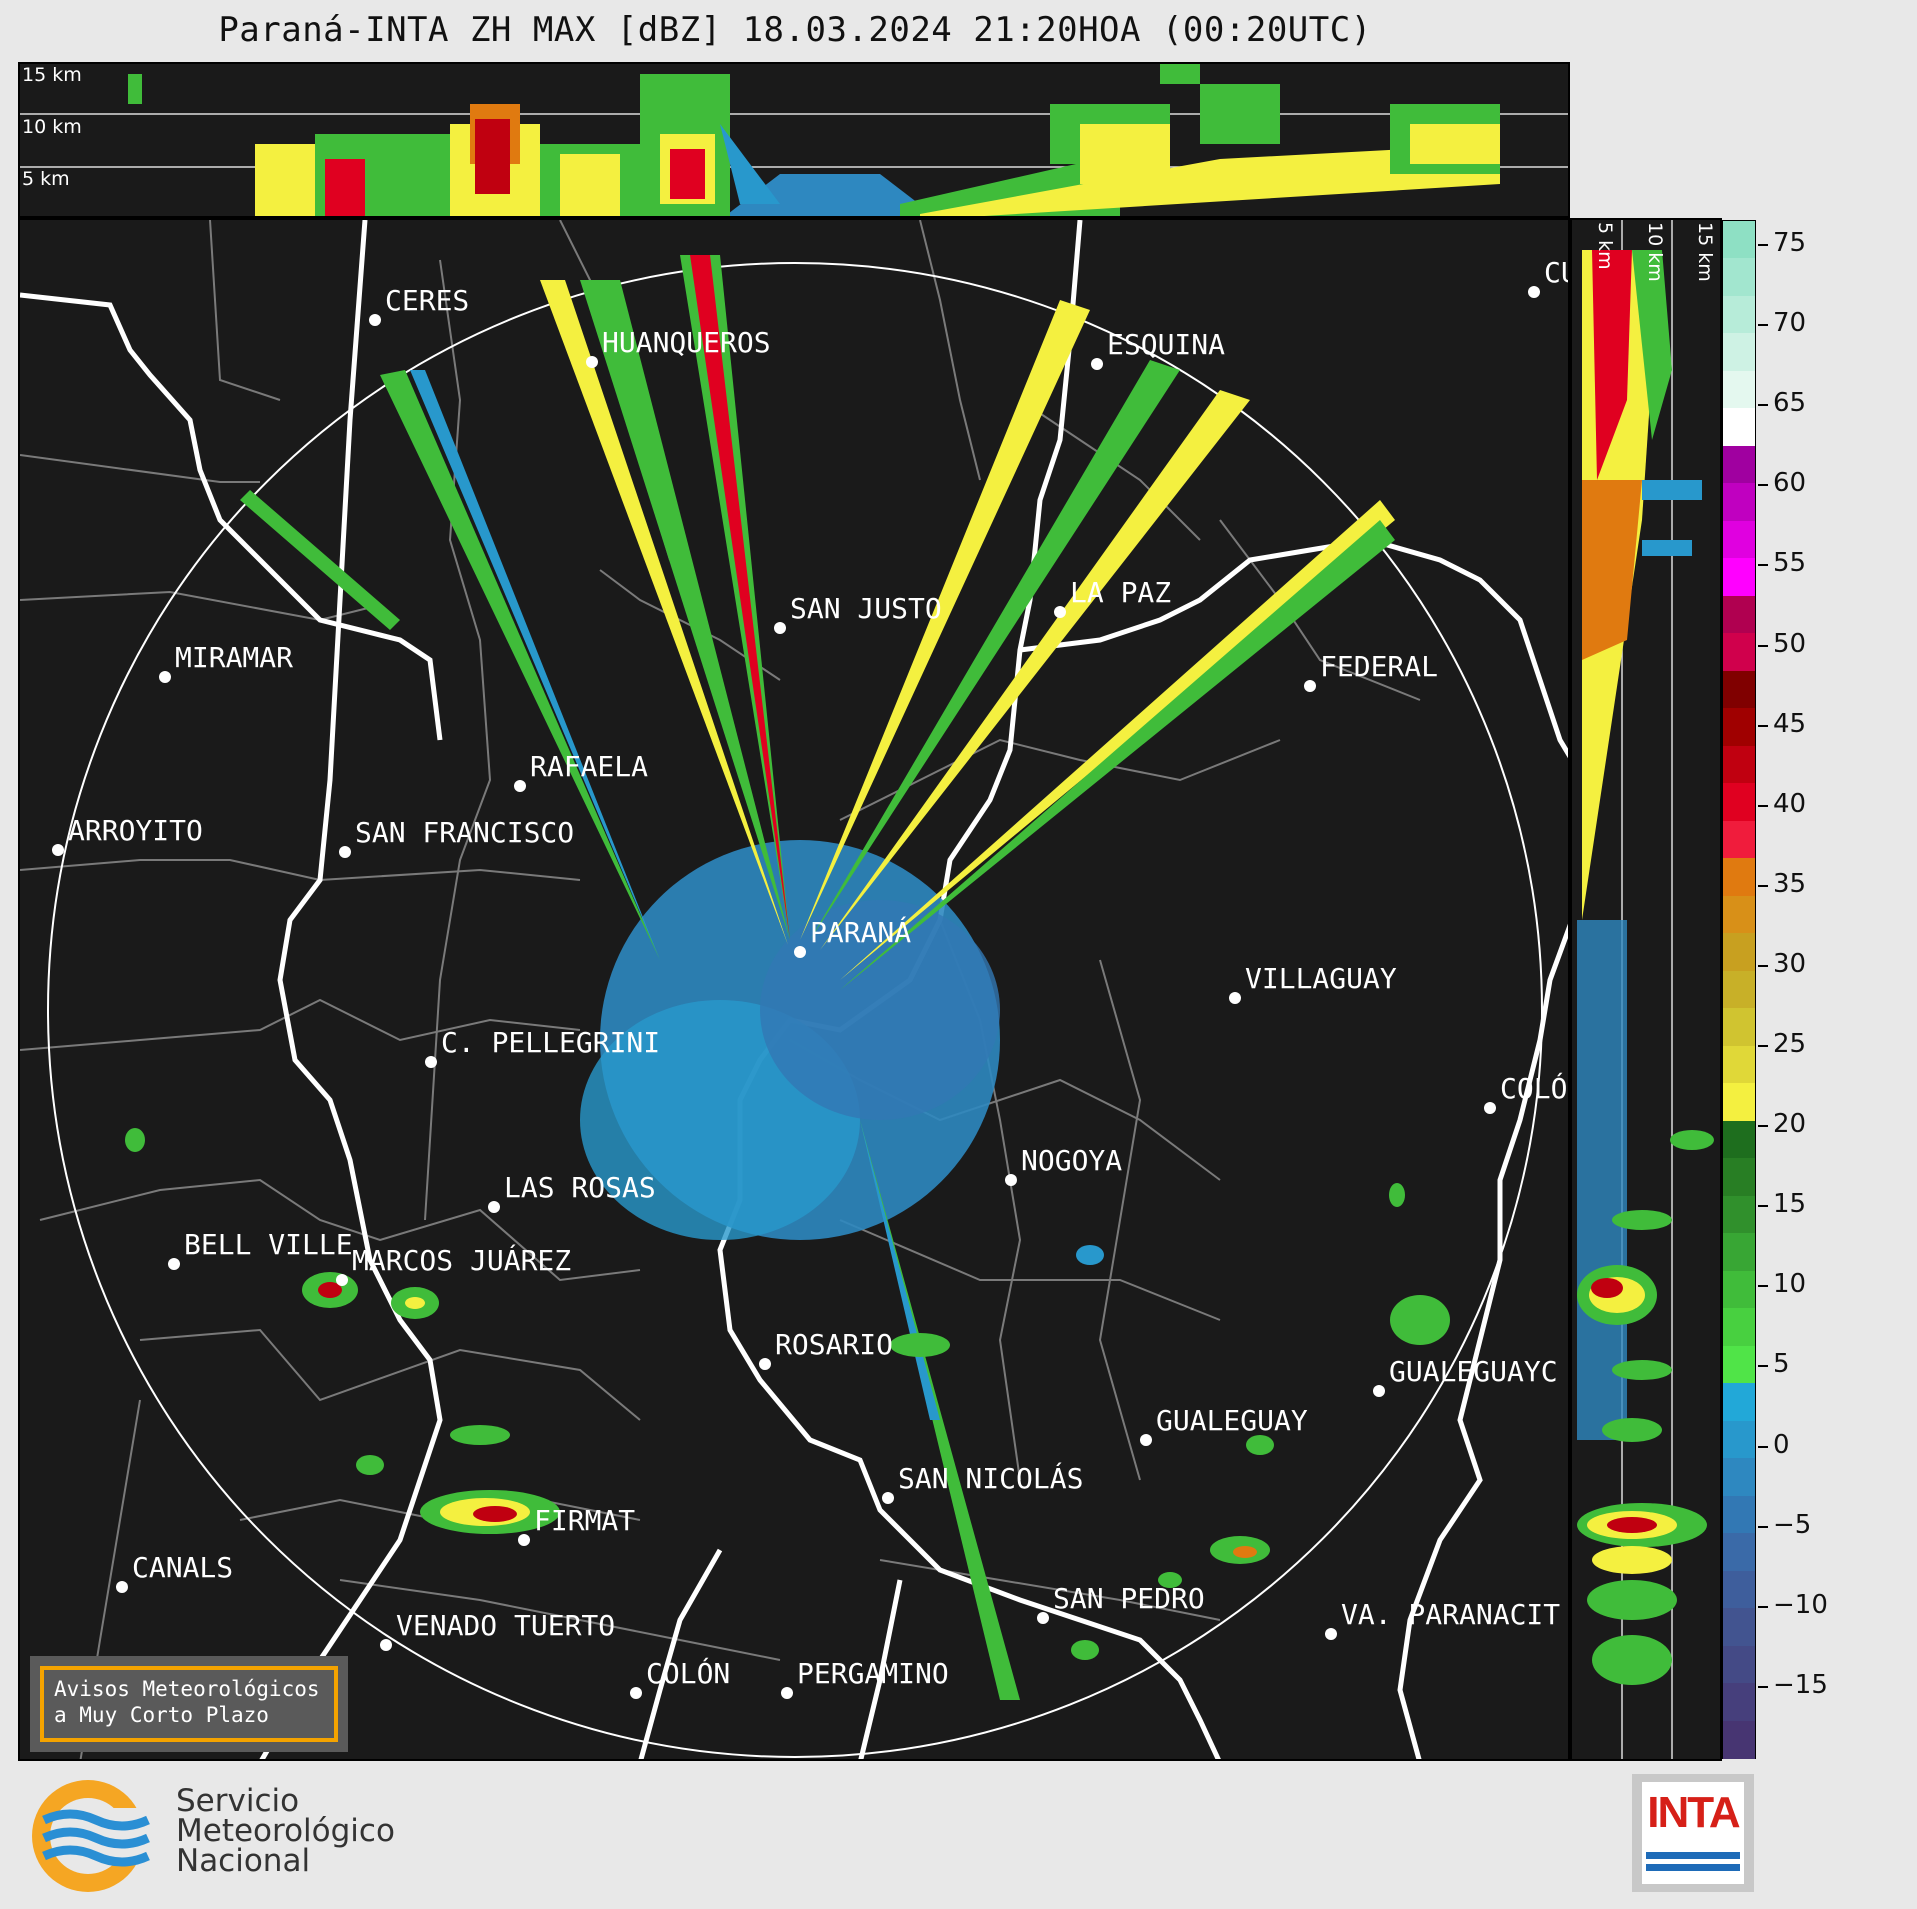 The height and width of the screenshot is (1909, 1917). What do you see at coordinates (800, 952) in the screenshot?
I see `city-dot-parana` at bounding box center [800, 952].